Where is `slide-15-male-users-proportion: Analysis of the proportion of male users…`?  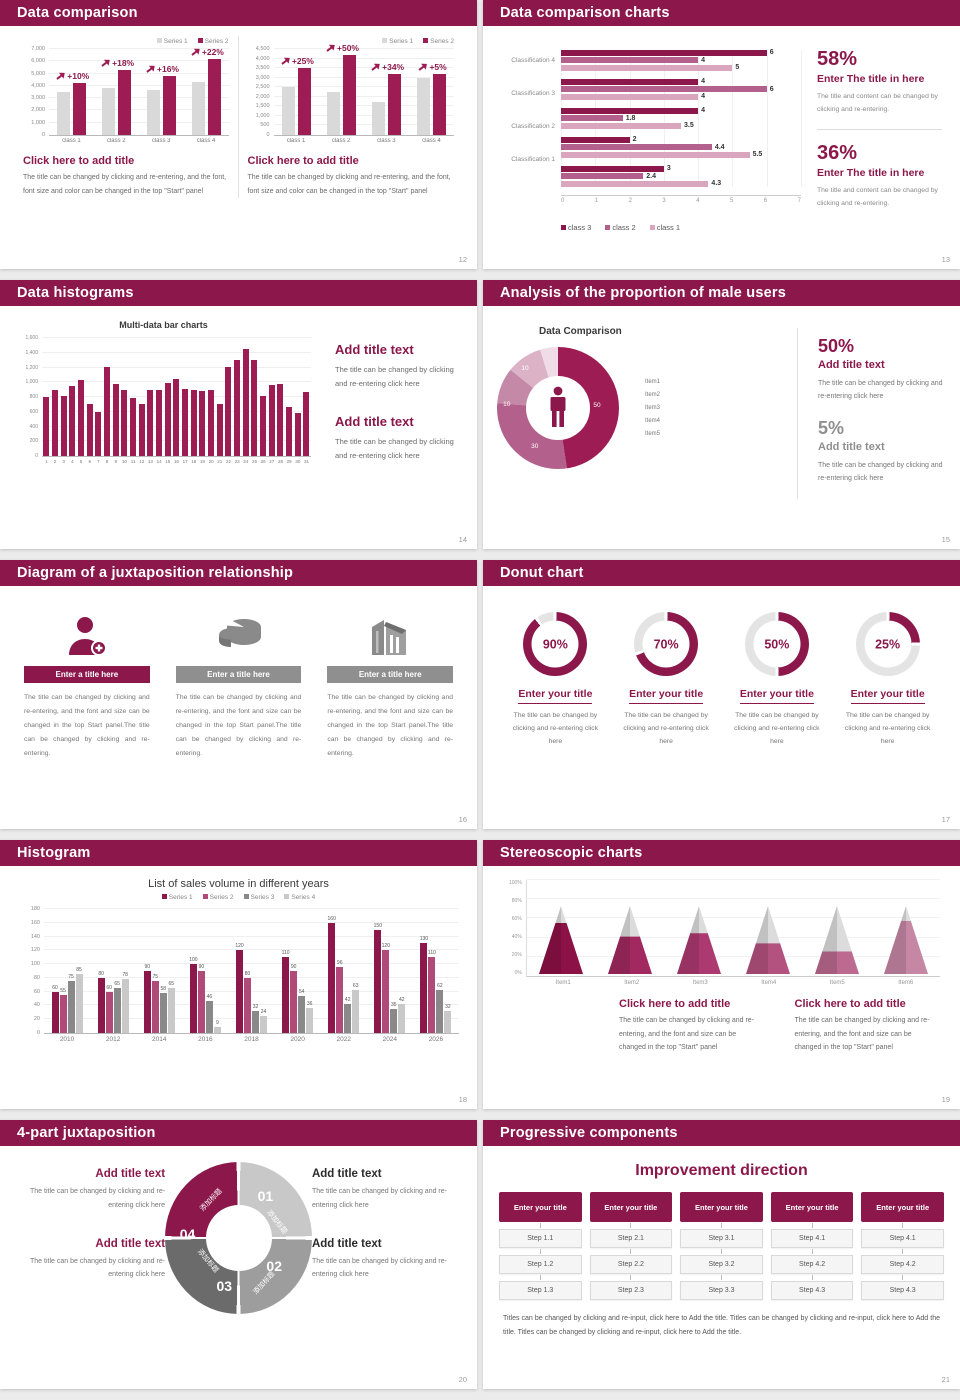
slide-15-male-users-proportion: Analysis of the proportion of male users… is located at coordinates (721, 414).